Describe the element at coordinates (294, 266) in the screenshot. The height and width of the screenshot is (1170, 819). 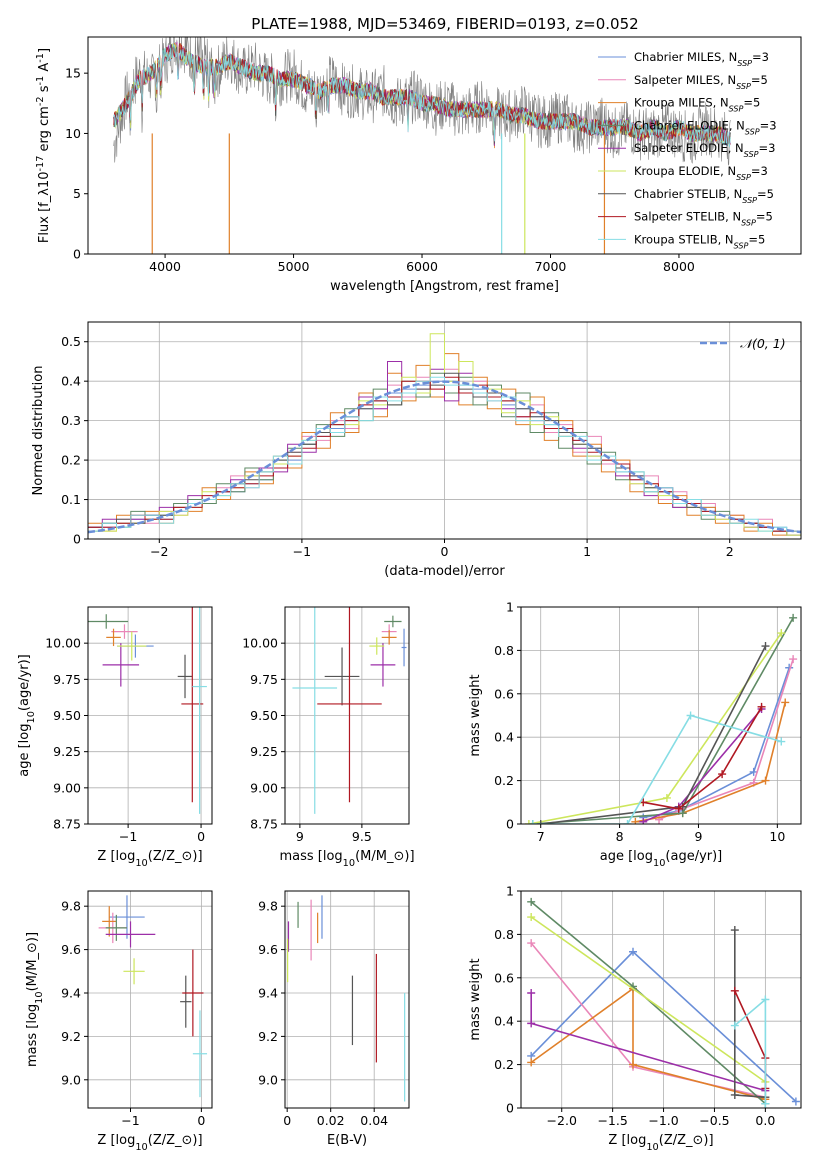
I see `x-tick-label: 5000` at that location.